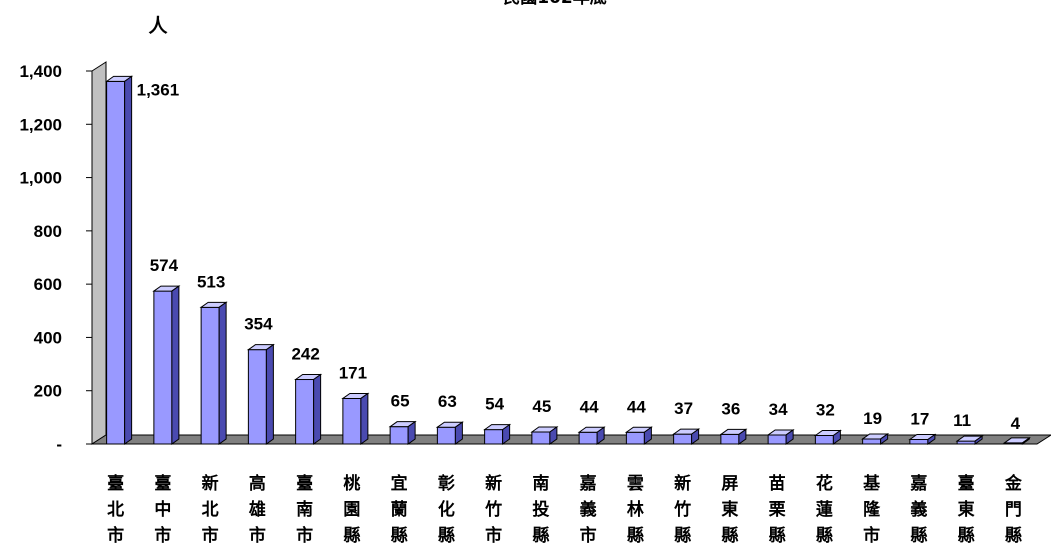 This screenshot has height=554, width=1051. What do you see at coordinates (825, 409) in the screenshot?
I see `data-label: 32` at bounding box center [825, 409].